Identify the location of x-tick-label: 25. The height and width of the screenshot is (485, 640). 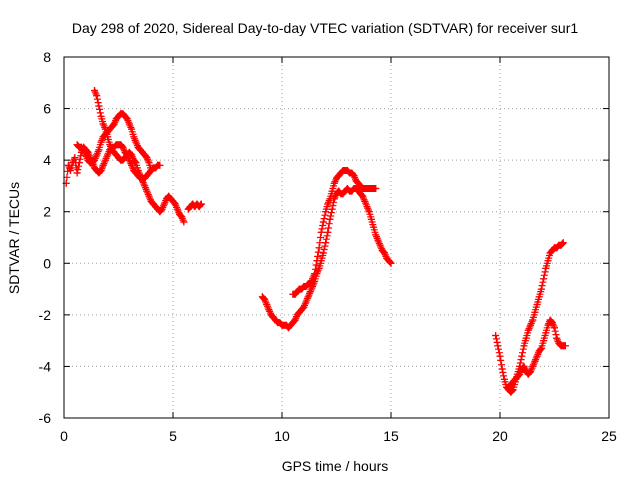
(609, 436).